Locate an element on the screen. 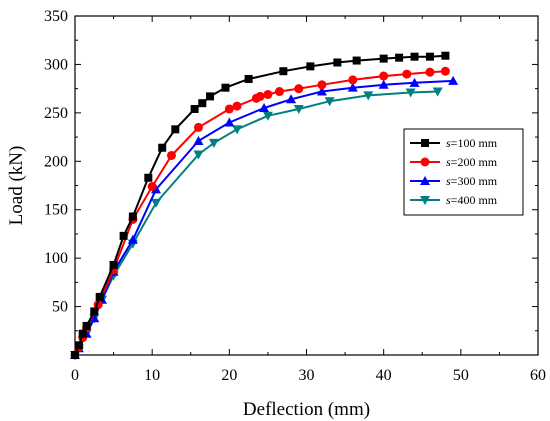 The width and height of the screenshot is (550, 421). y-axis-title: Load (kN) is located at coordinates (16, 186).